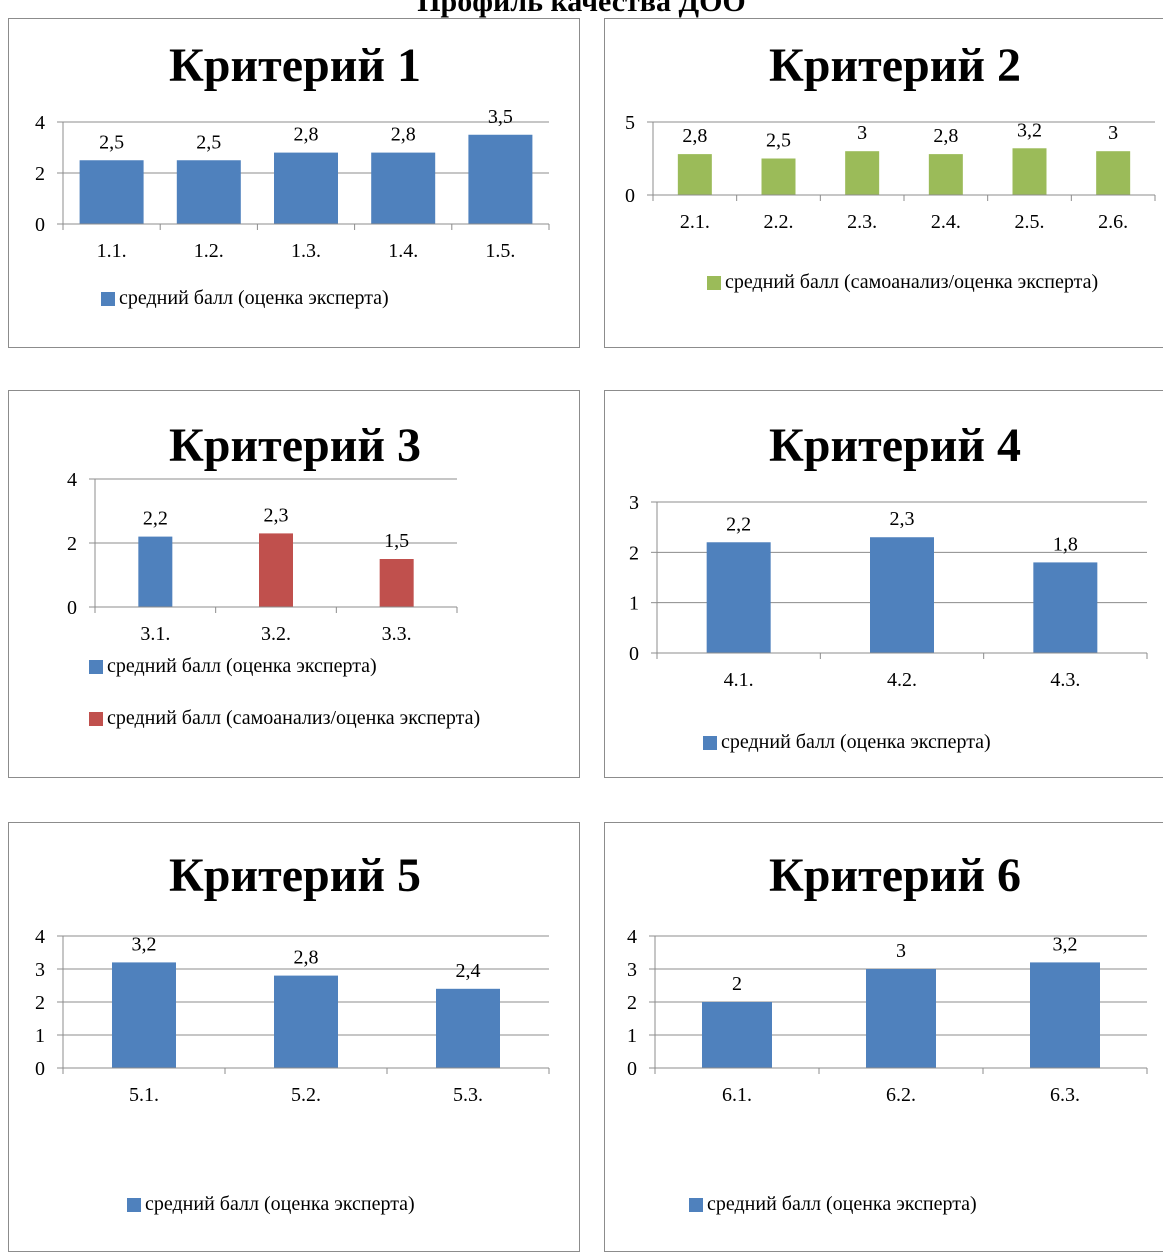 The image size is (1163, 1253). Describe the element at coordinates (739, 680) in the screenshot. I see `x-tick-label: 4.1.` at that location.